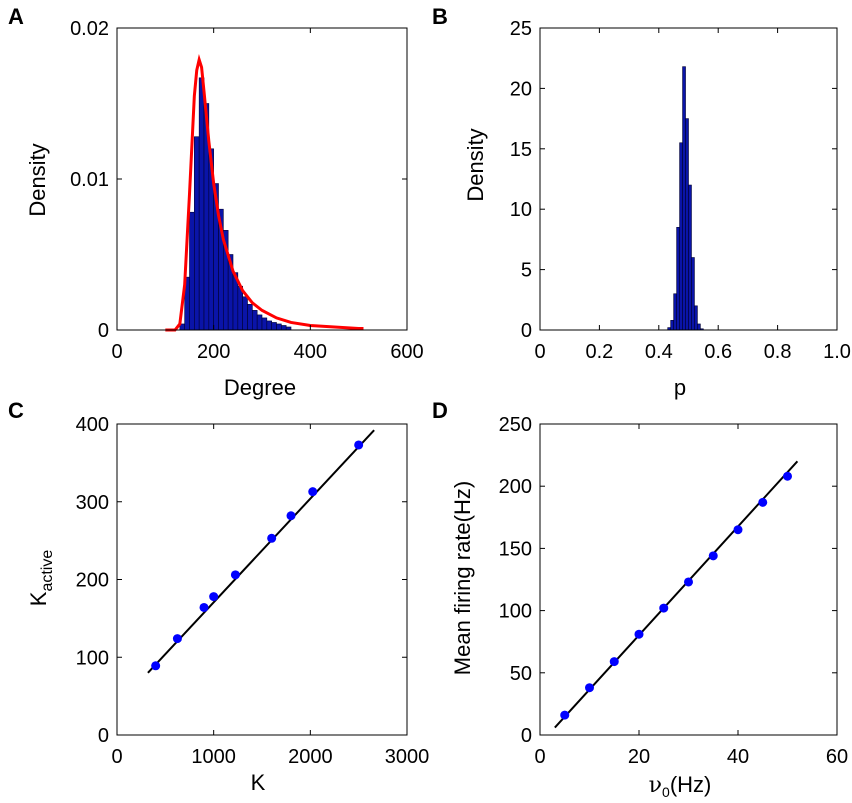 This screenshot has height=803, width=852. What do you see at coordinates (680, 786) in the screenshot?
I see `panel-d-x-label: ν0(Hz)` at bounding box center [680, 786].